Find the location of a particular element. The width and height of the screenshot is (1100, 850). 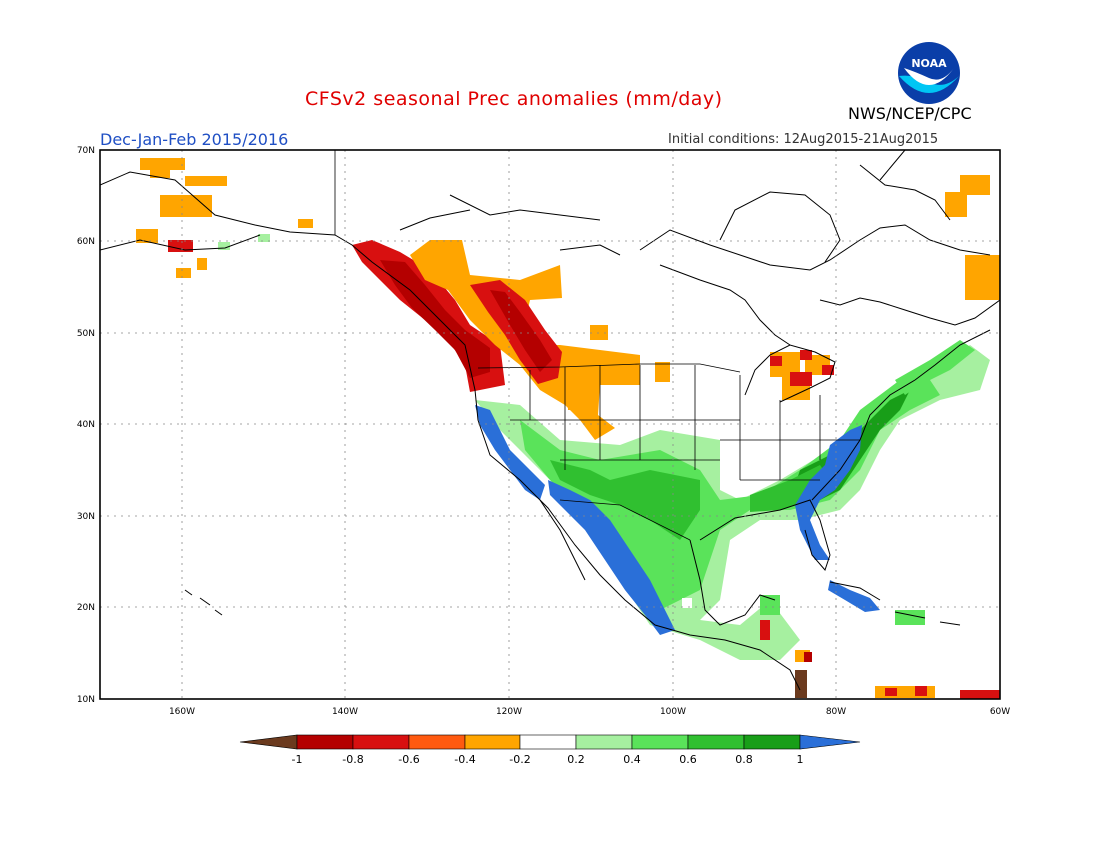

lon-axis: 160W 140W 120W 100W 80W 60W is located at coordinates (589, 712).